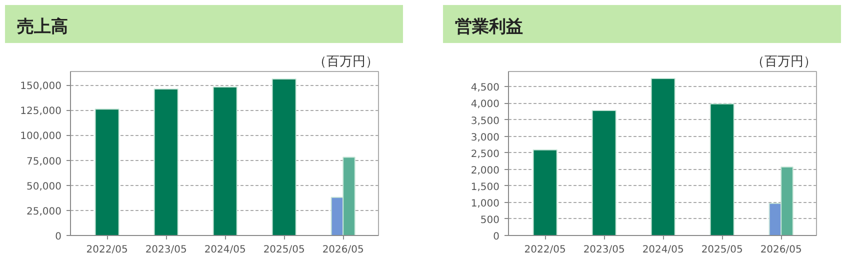 This screenshot has height=264, width=846. Describe the element at coordinates (489, 27) in the screenshot. I see `chart-title: 営業利益` at that location.